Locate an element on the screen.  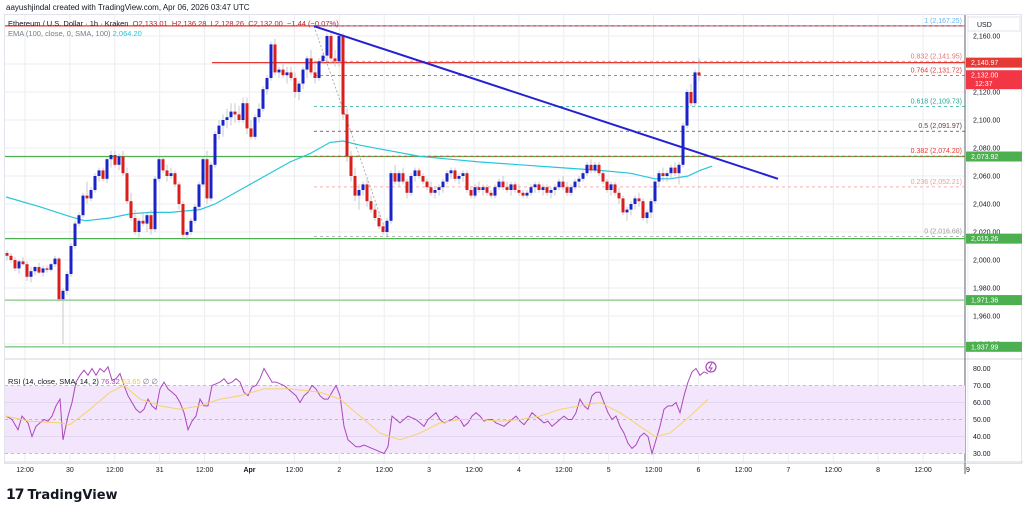
symbol-name: Ethereum / U.S. Dollar · 1h · Kraken is located at coordinates (68, 23).